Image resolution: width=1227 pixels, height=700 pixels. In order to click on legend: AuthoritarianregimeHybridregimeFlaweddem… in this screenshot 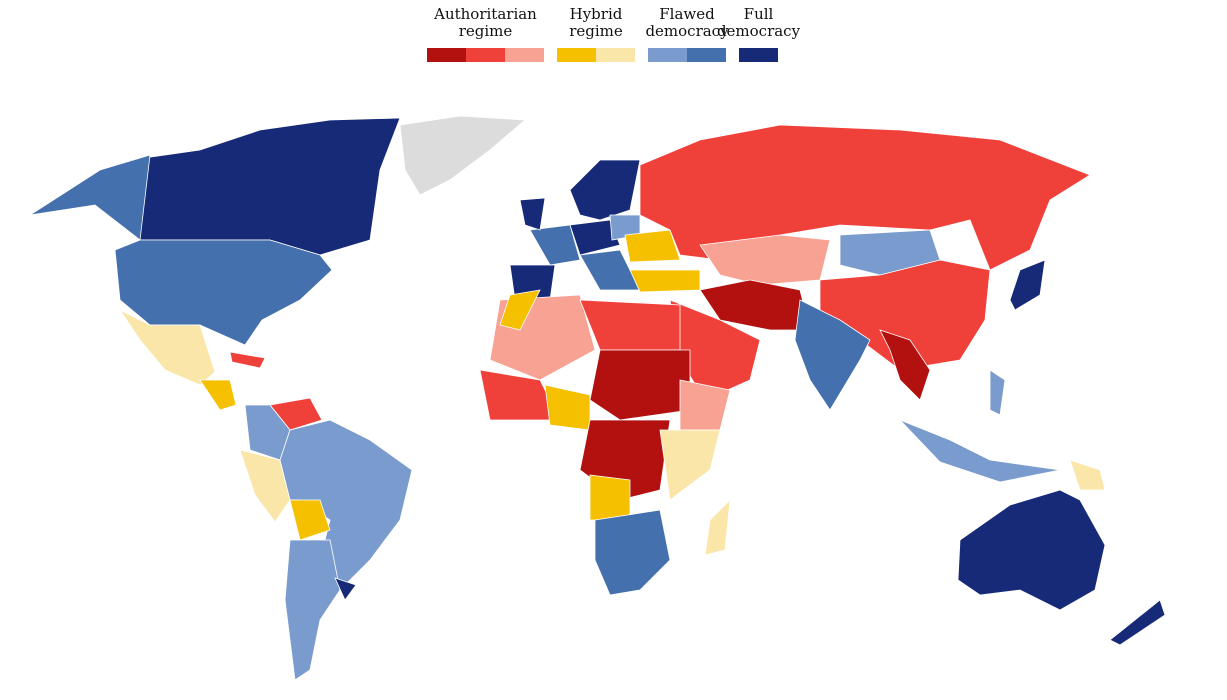, I will do `click(614, 33)`.